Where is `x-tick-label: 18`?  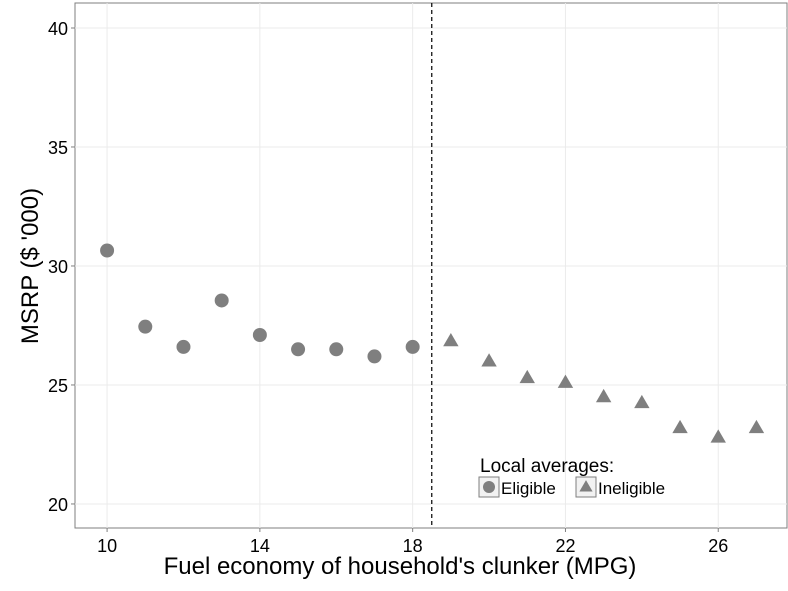
x-tick-label: 18 is located at coordinates (413, 546).